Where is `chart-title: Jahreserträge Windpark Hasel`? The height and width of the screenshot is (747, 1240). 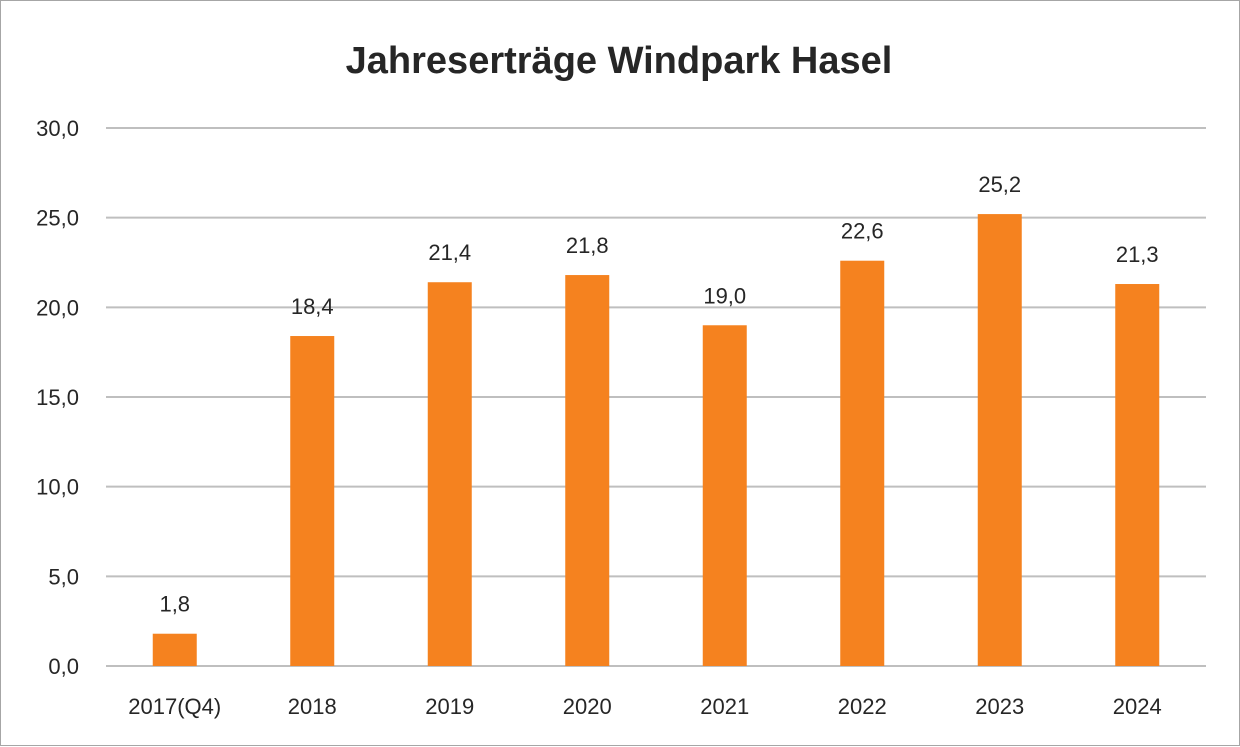
chart-title: Jahreserträge Windpark Hasel is located at coordinates (619, 61).